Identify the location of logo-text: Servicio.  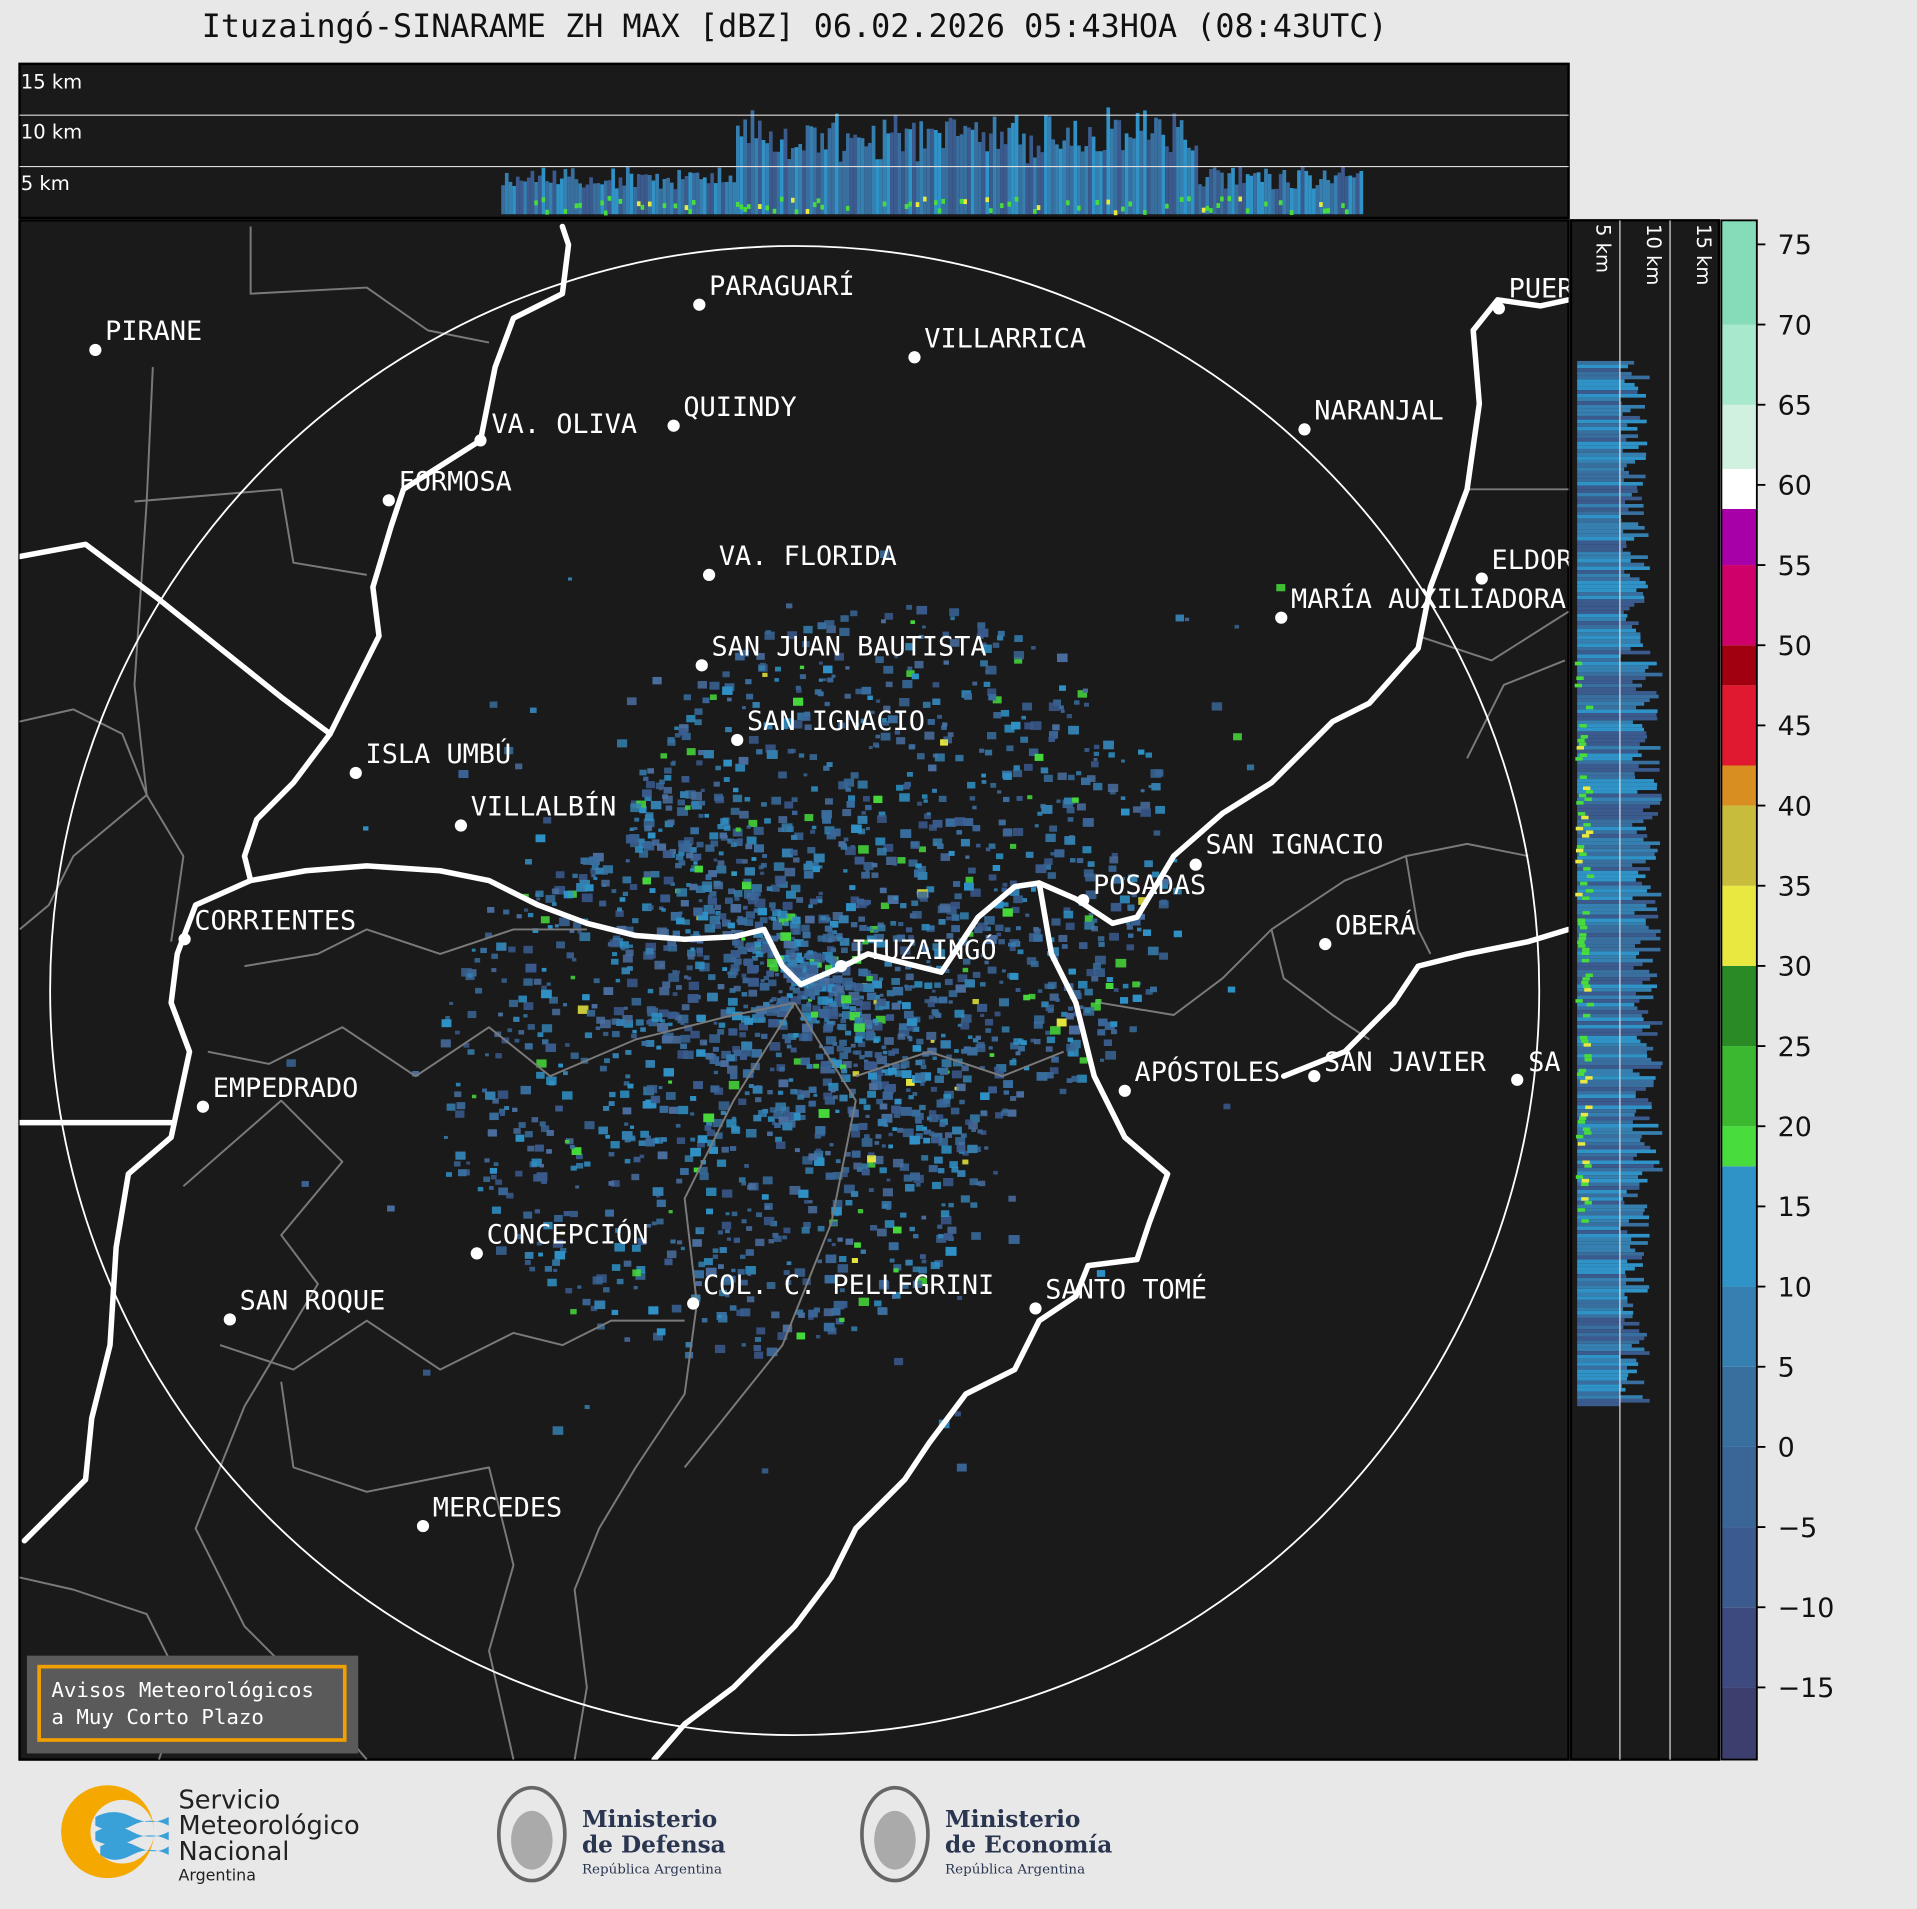
(229, 1800).